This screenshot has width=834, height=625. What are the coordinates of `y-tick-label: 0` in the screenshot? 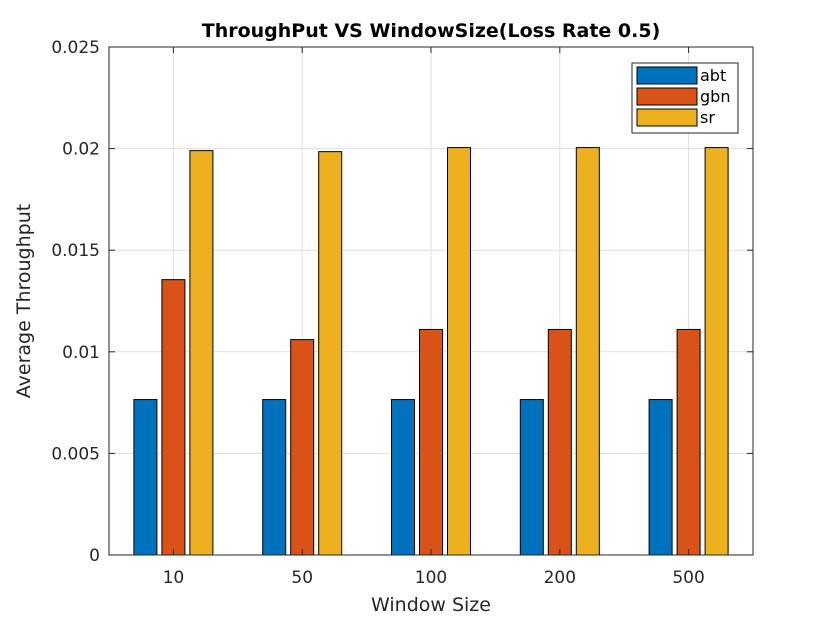 It's located at (94, 556).